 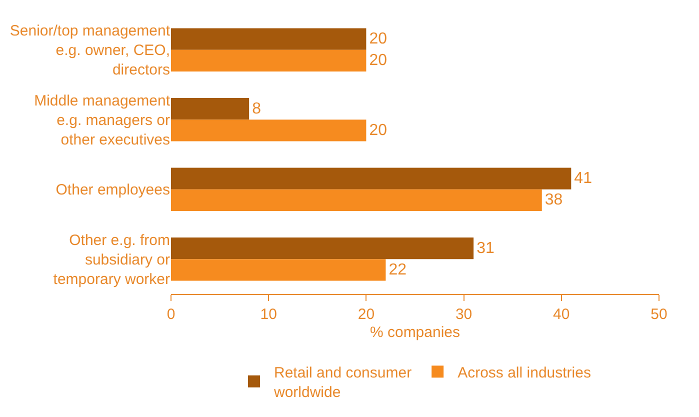 I want to click on x-tick-label: 30, so click(x=463, y=314).